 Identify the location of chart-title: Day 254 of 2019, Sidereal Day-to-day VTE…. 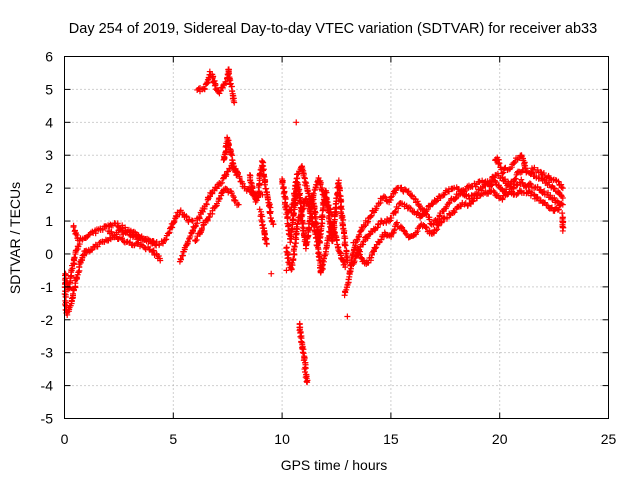
(333, 29).